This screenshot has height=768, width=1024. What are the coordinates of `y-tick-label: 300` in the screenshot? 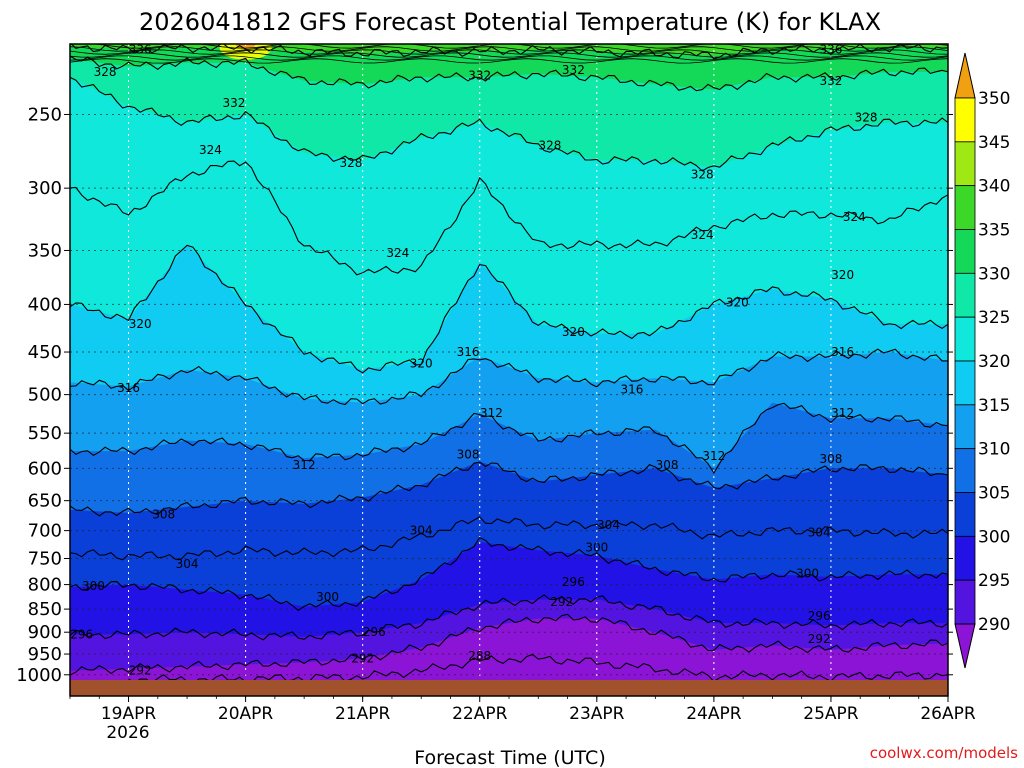 It's located at (45, 188).